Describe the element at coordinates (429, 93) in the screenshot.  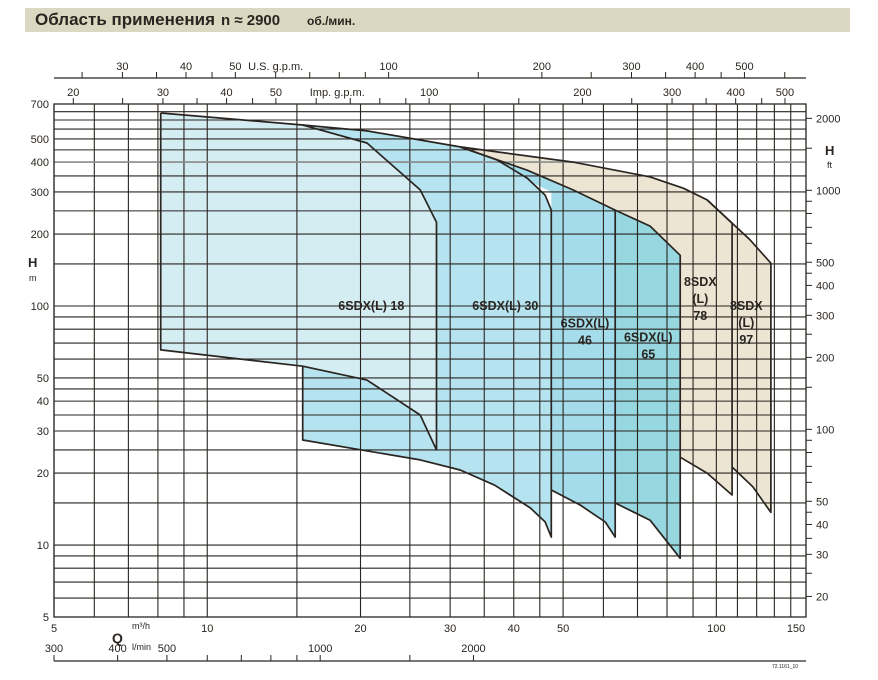
I see `impgpm-tick-label: 100` at that location.